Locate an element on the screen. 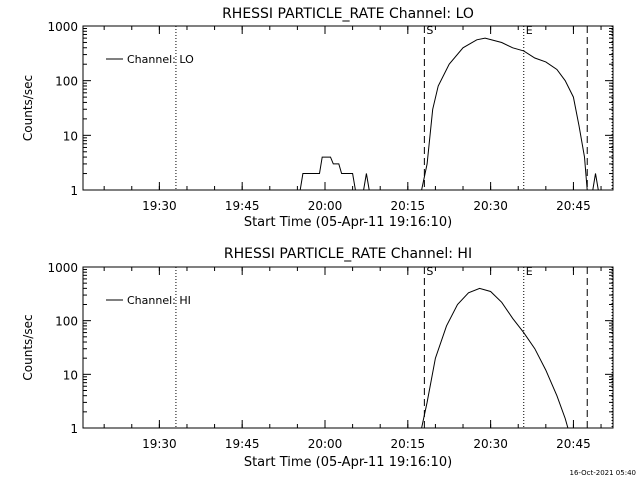  footer-timestamp: 16-Oct-2021 05:40 is located at coordinates (603, 473).